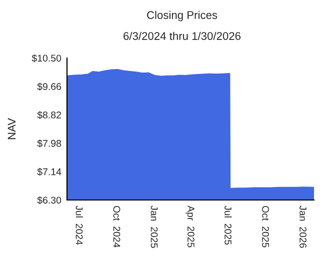  What do you see at coordinates (190, 227) in the screenshot?
I see `x-tick-label: Apr 2025` at bounding box center [190, 227].